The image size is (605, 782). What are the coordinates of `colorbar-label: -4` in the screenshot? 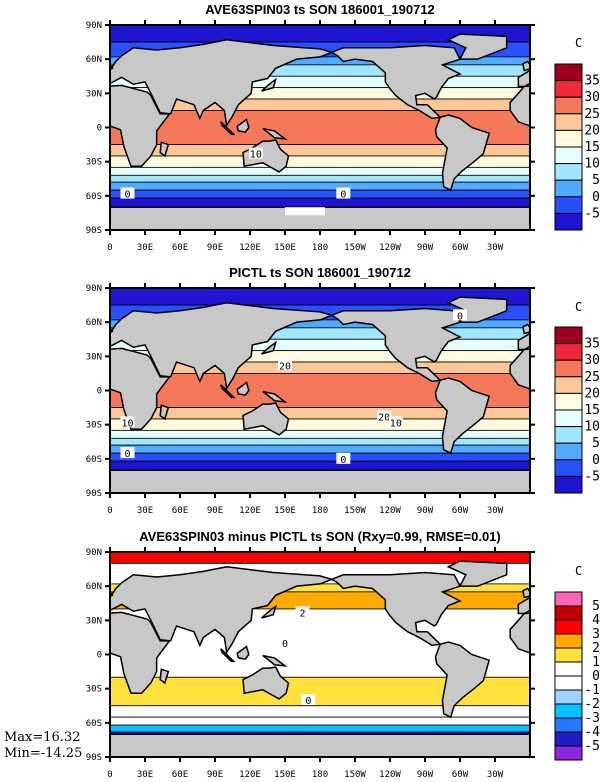 It's located at (592, 732).